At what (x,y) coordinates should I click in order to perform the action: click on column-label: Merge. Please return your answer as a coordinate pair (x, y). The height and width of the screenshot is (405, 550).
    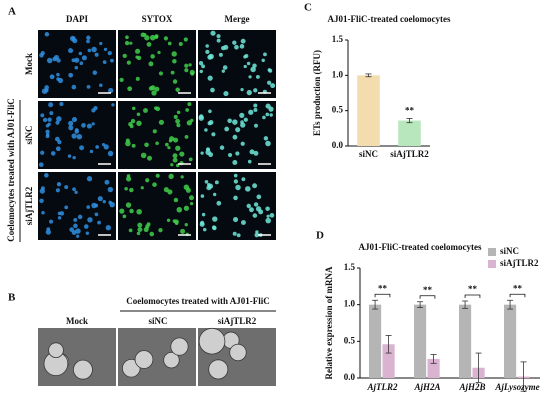
    Looking at the image, I should click on (237, 19).